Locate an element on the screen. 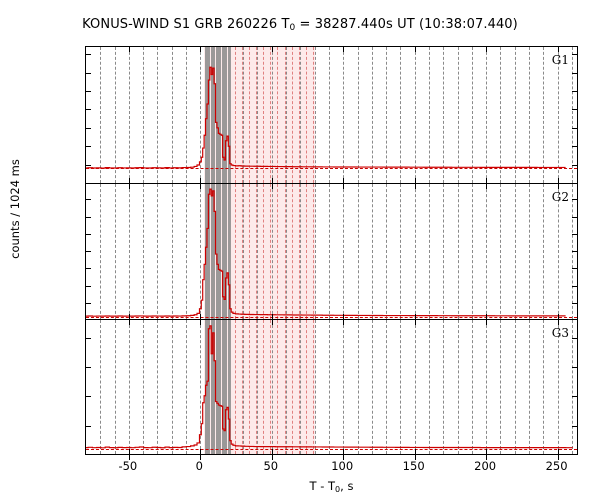 This screenshot has width=600, height=500. chart-title-post: = 38287.440s UT (10:38:07.440) is located at coordinates (406, 24).